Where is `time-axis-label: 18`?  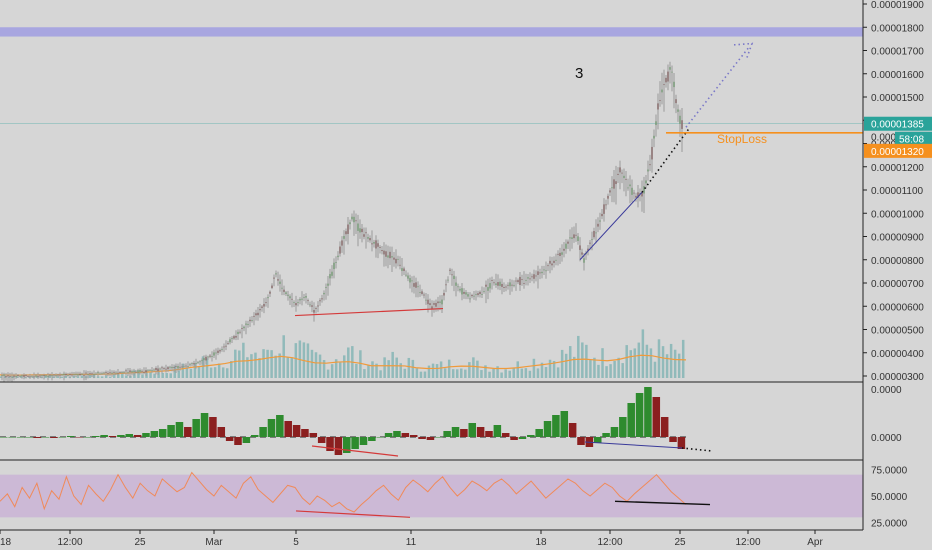
time-axis-label: 18 is located at coordinates (541, 542).